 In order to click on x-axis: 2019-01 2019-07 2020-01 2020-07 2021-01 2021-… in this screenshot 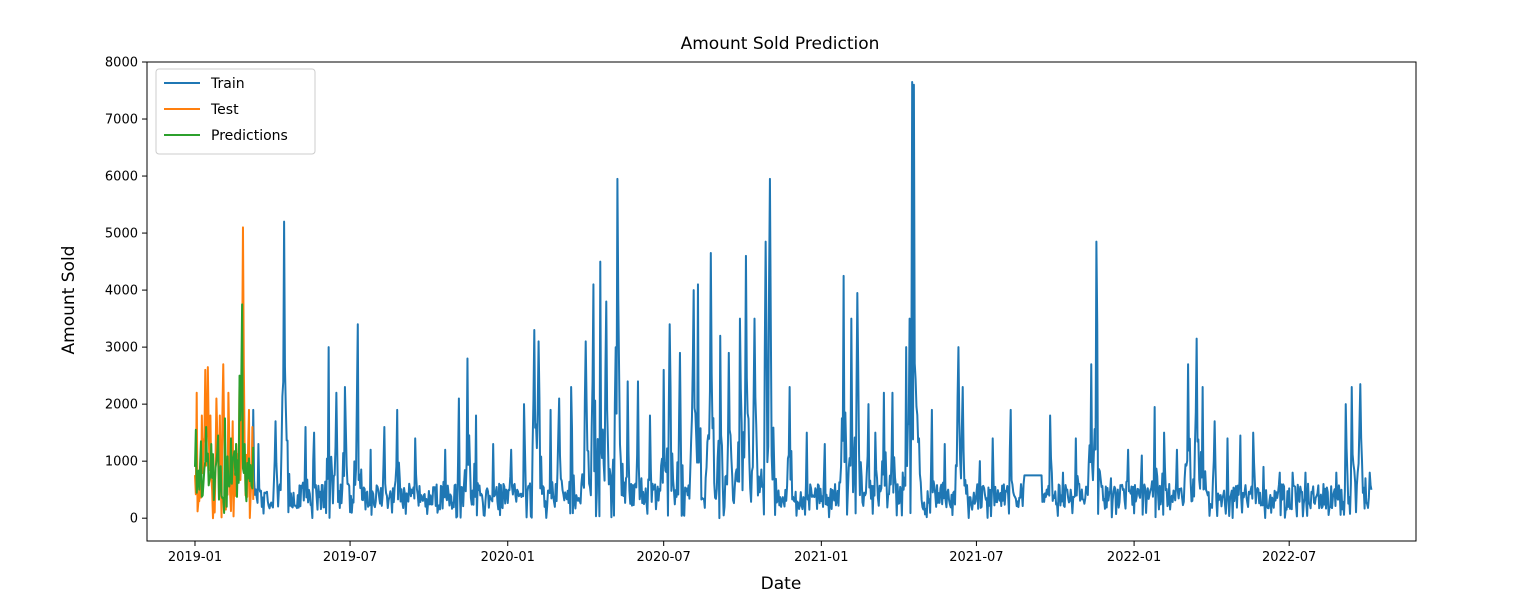, I will do `click(742, 553)`.